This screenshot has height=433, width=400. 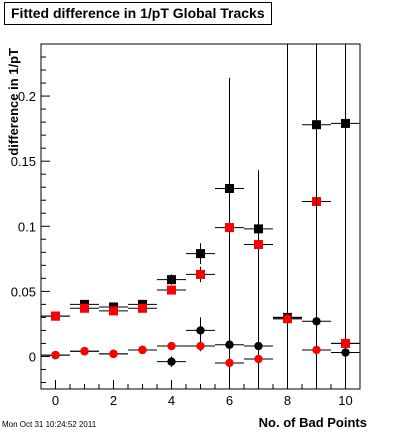 I want to click on y-tick-label: 0.15, so click(x=23, y=161).